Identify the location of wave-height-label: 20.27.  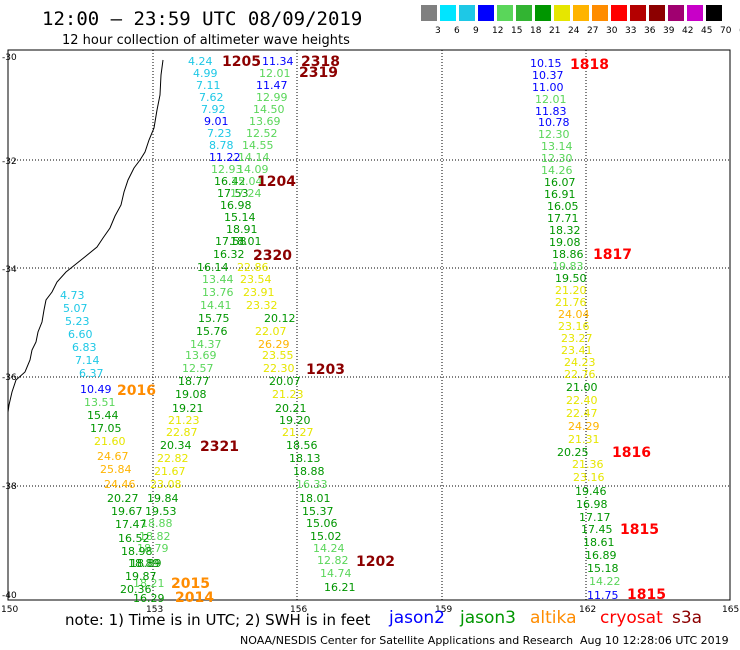
(123, 498).